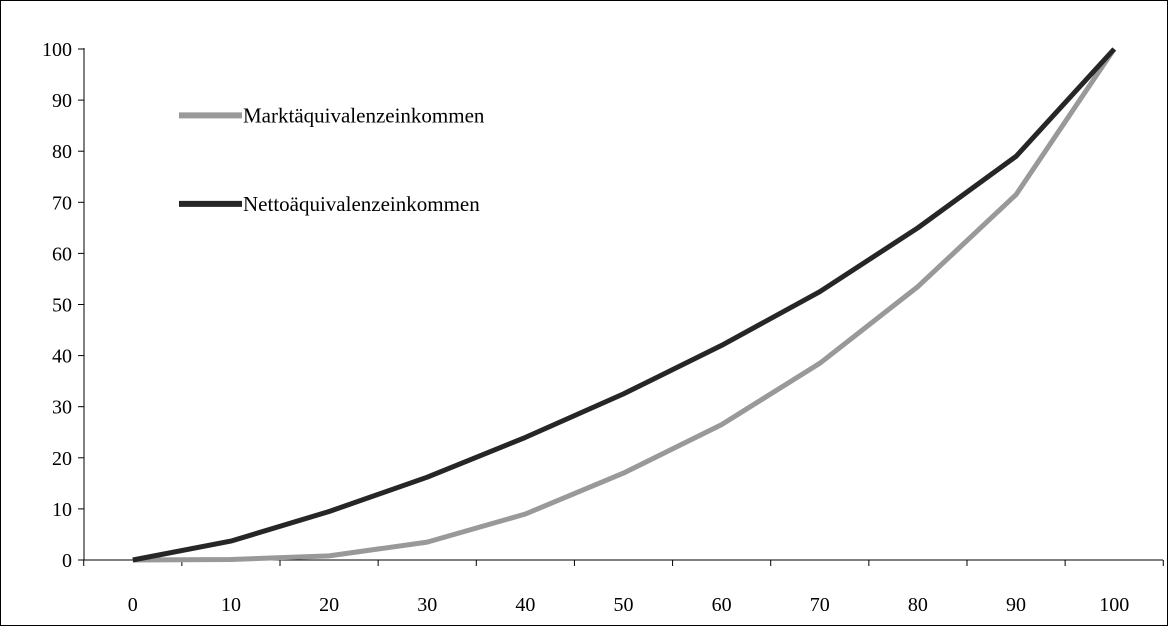 The height and width of the screenshot is (627, 1168). I want to click on x-tick-label: 80, so click(918, 605).